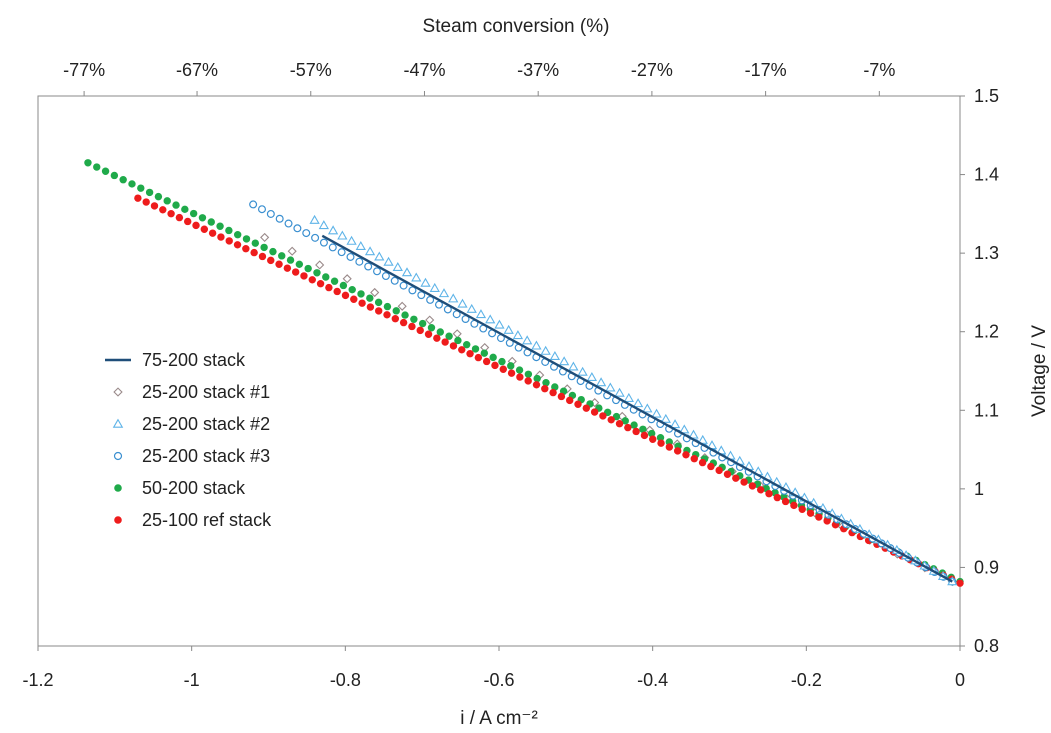 This screenshot has width=1051, height=733. I want to click on legend-swatch, so click(118, 488).